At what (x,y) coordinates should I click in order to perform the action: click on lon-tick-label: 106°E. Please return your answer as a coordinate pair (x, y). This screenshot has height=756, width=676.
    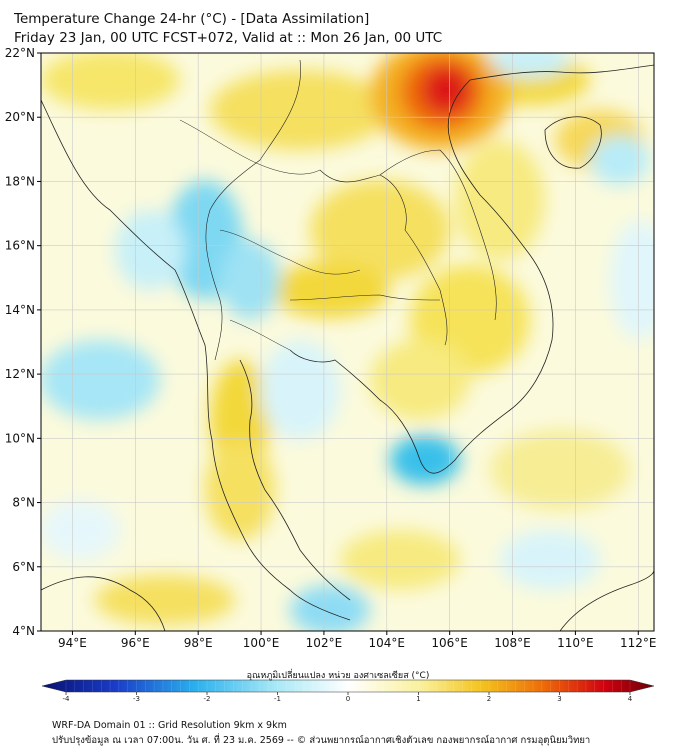
    Looking at the image, I should click on (449, 643).